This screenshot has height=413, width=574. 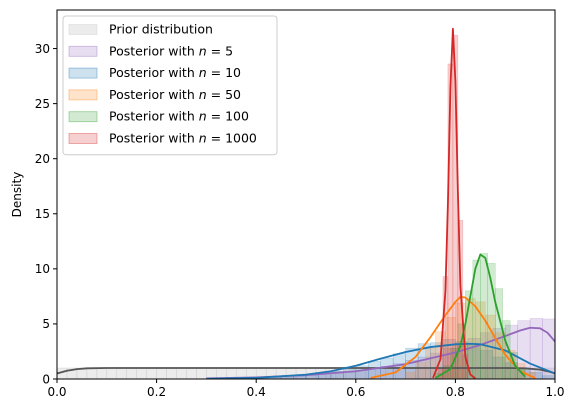 I want to click on legend-label: Posterior with n = 5, so click(x=171, y=50).